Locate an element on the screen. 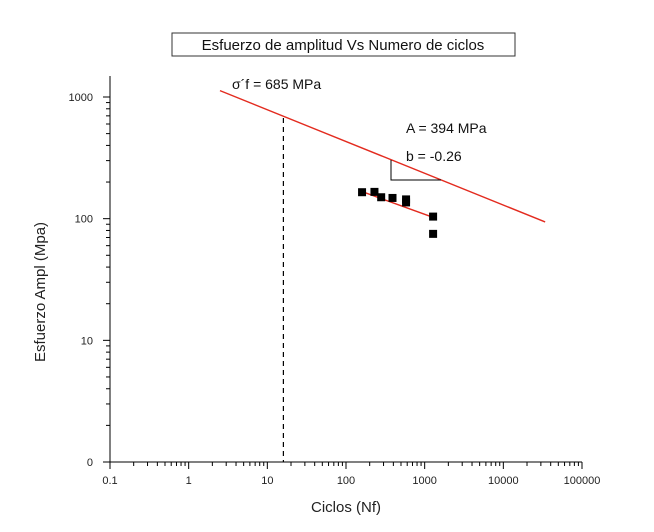 The image size is (654, 532). x-tick-label: 10 is located at coordinates (267, 481).